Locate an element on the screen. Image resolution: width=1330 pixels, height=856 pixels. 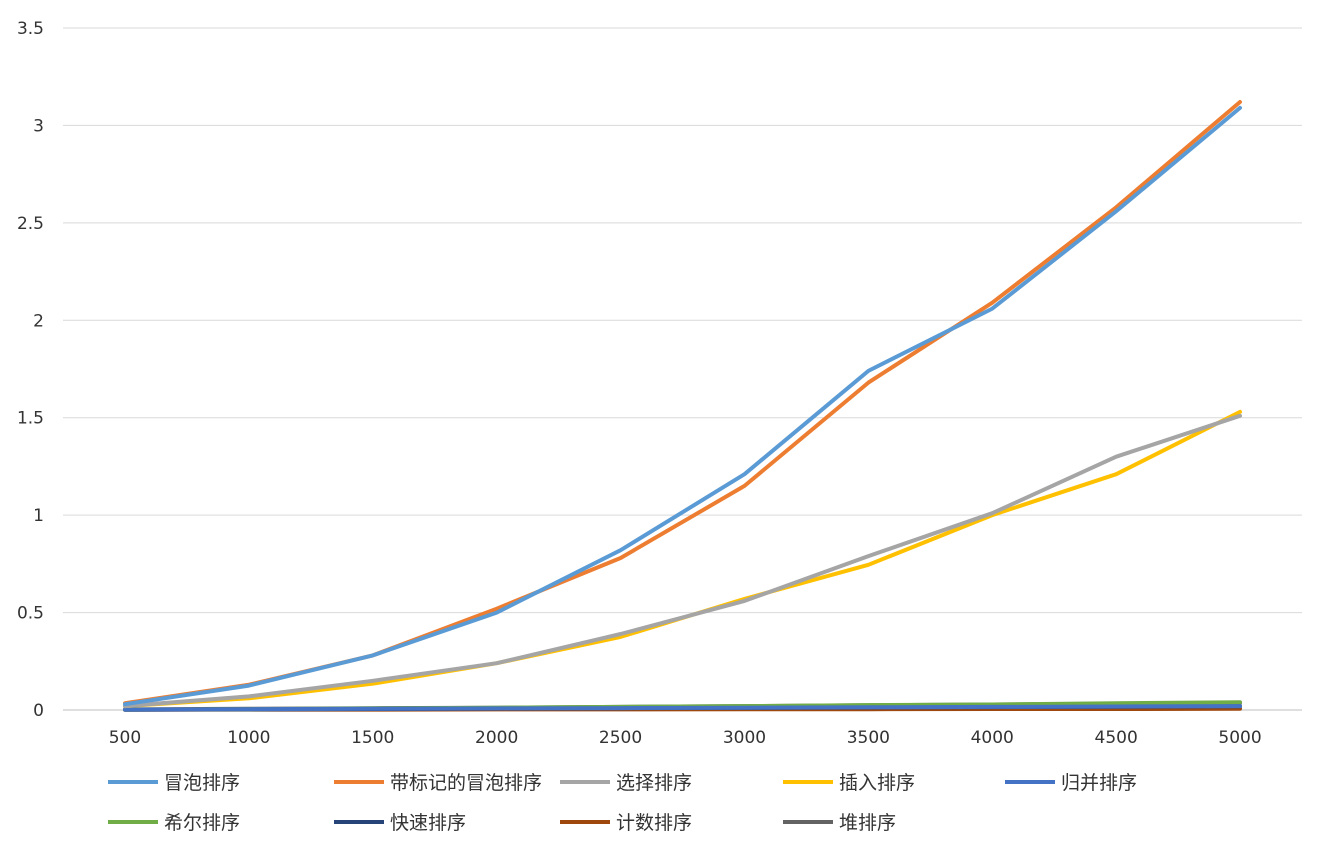
x-axis-ticks: 500 1000 1500 2000 2500 3000 3500 4000 4500 5000 is located at coordinates (685, 738).